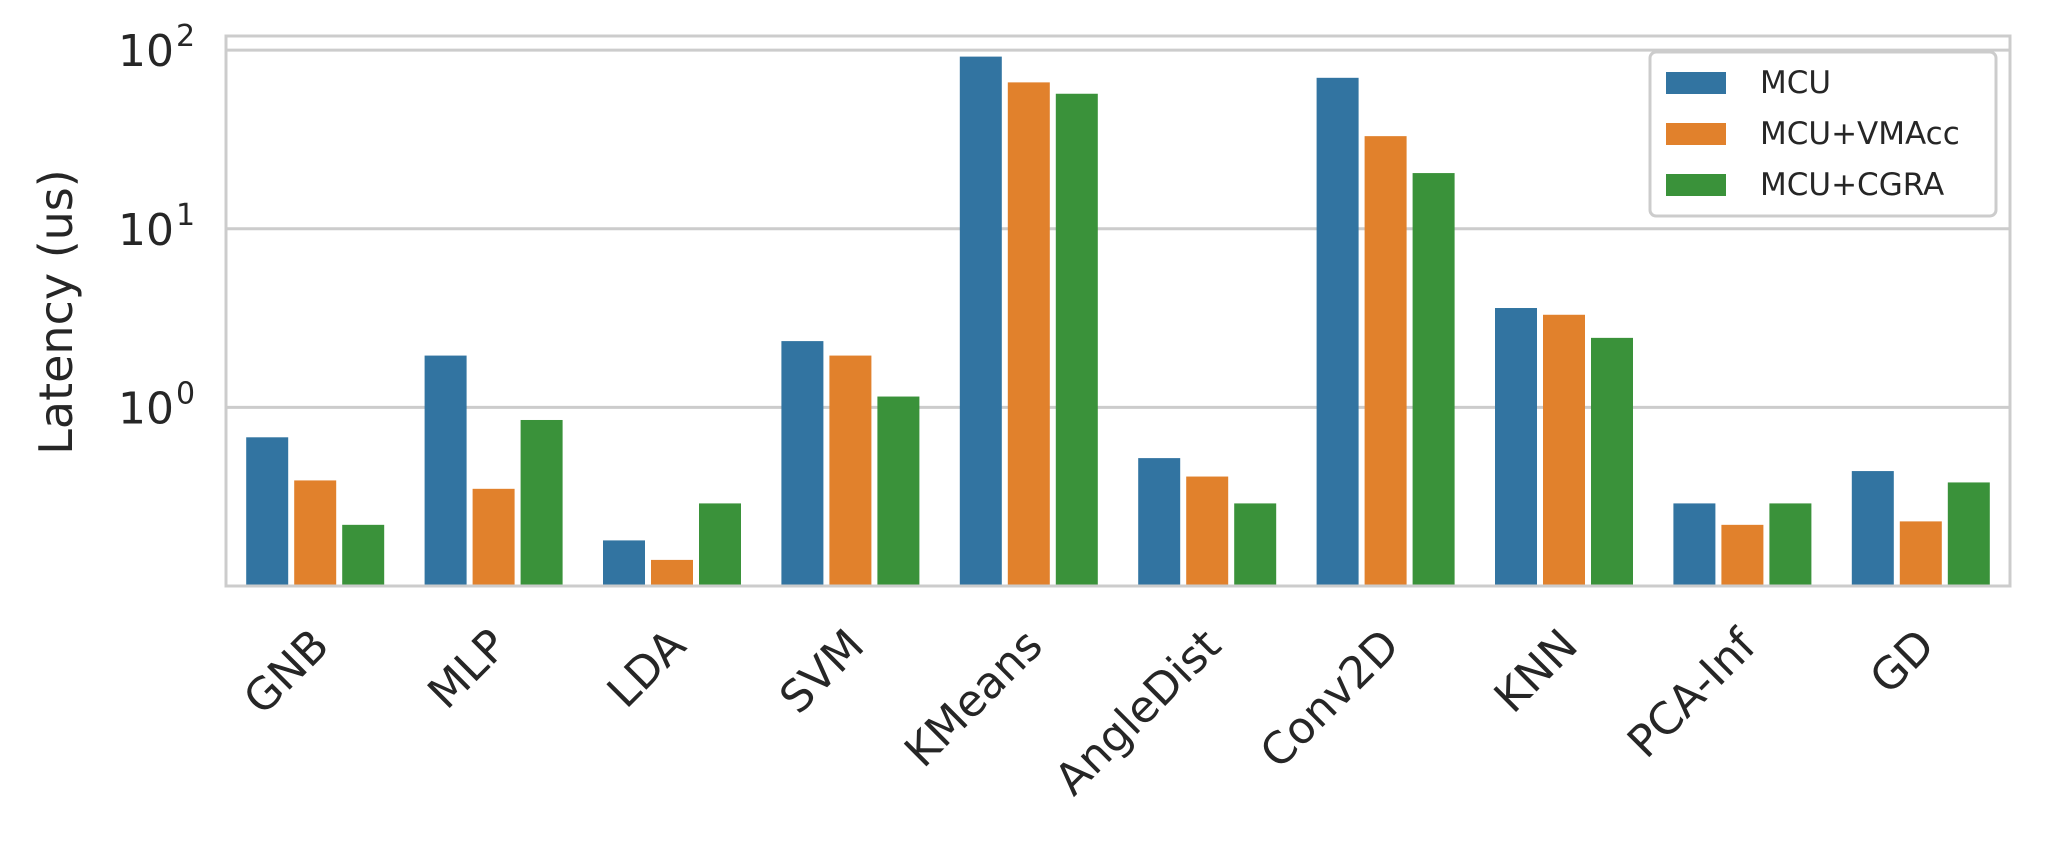  I want to click on y-tick-exponent: 0, so click(185, 393).